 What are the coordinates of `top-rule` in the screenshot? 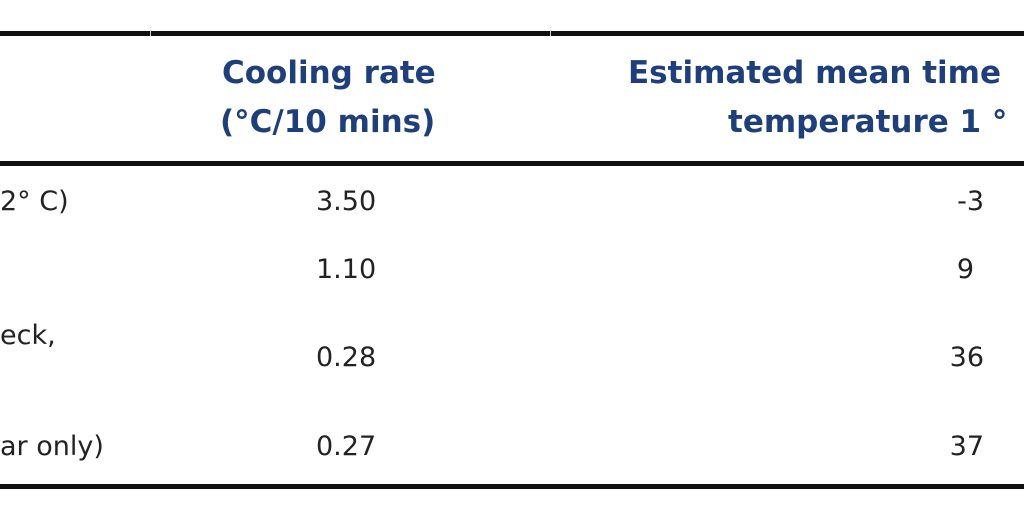 It's located at (512, 33).